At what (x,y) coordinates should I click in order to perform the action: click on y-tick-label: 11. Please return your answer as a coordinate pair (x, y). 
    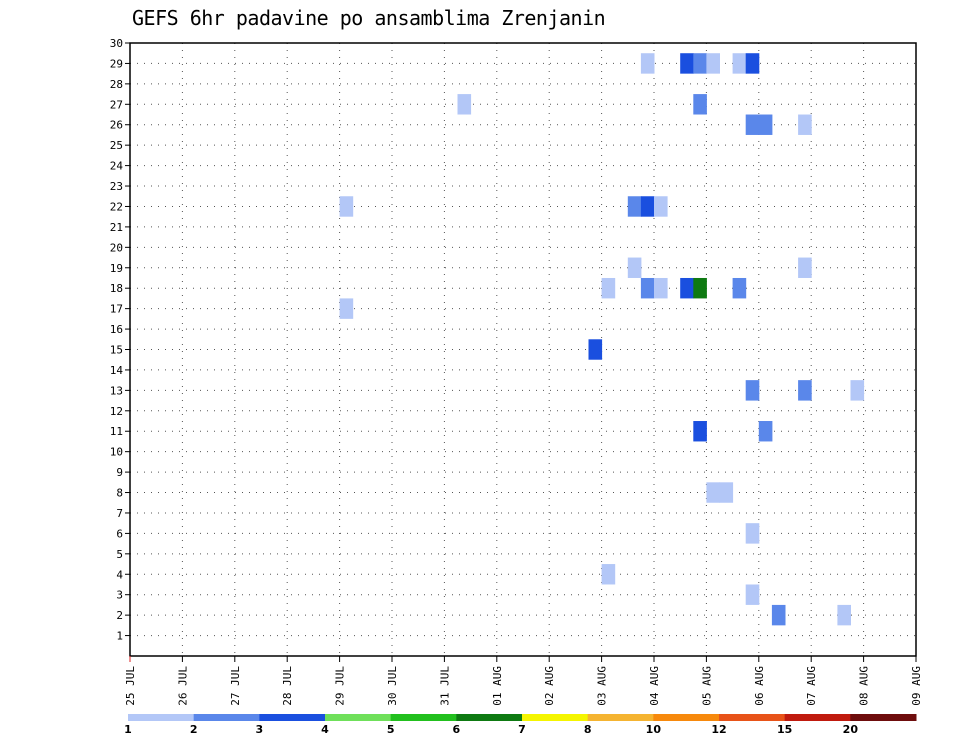
    Looking at the image, I should click on (116, 431).